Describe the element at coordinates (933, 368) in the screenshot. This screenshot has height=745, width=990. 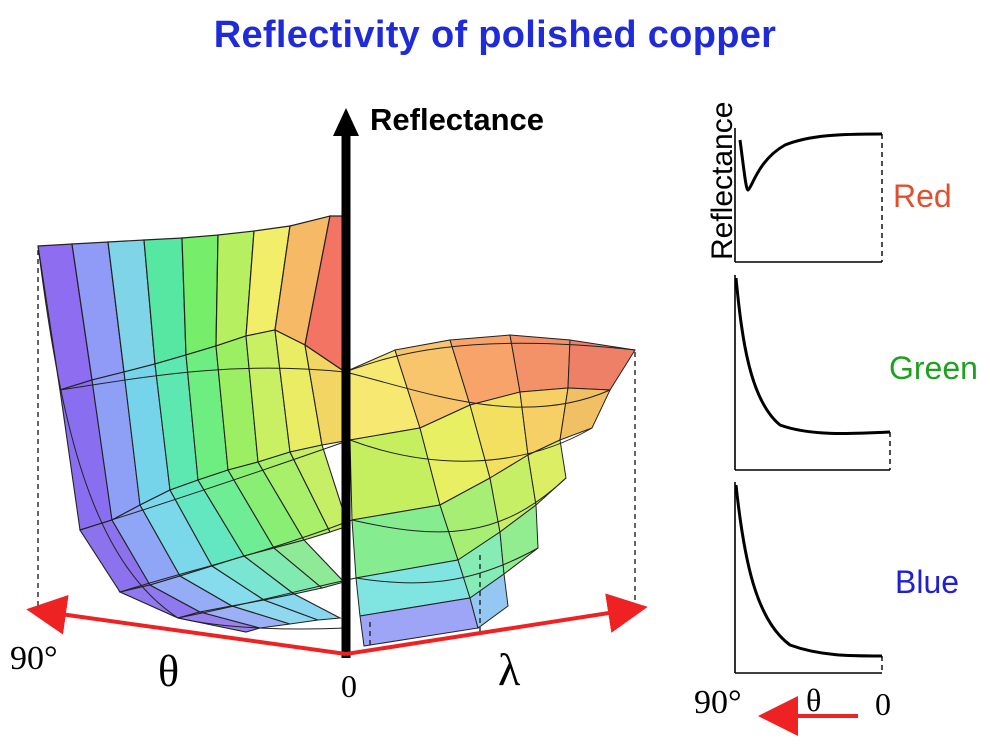
I see `channel-label-green: Green` at that location.